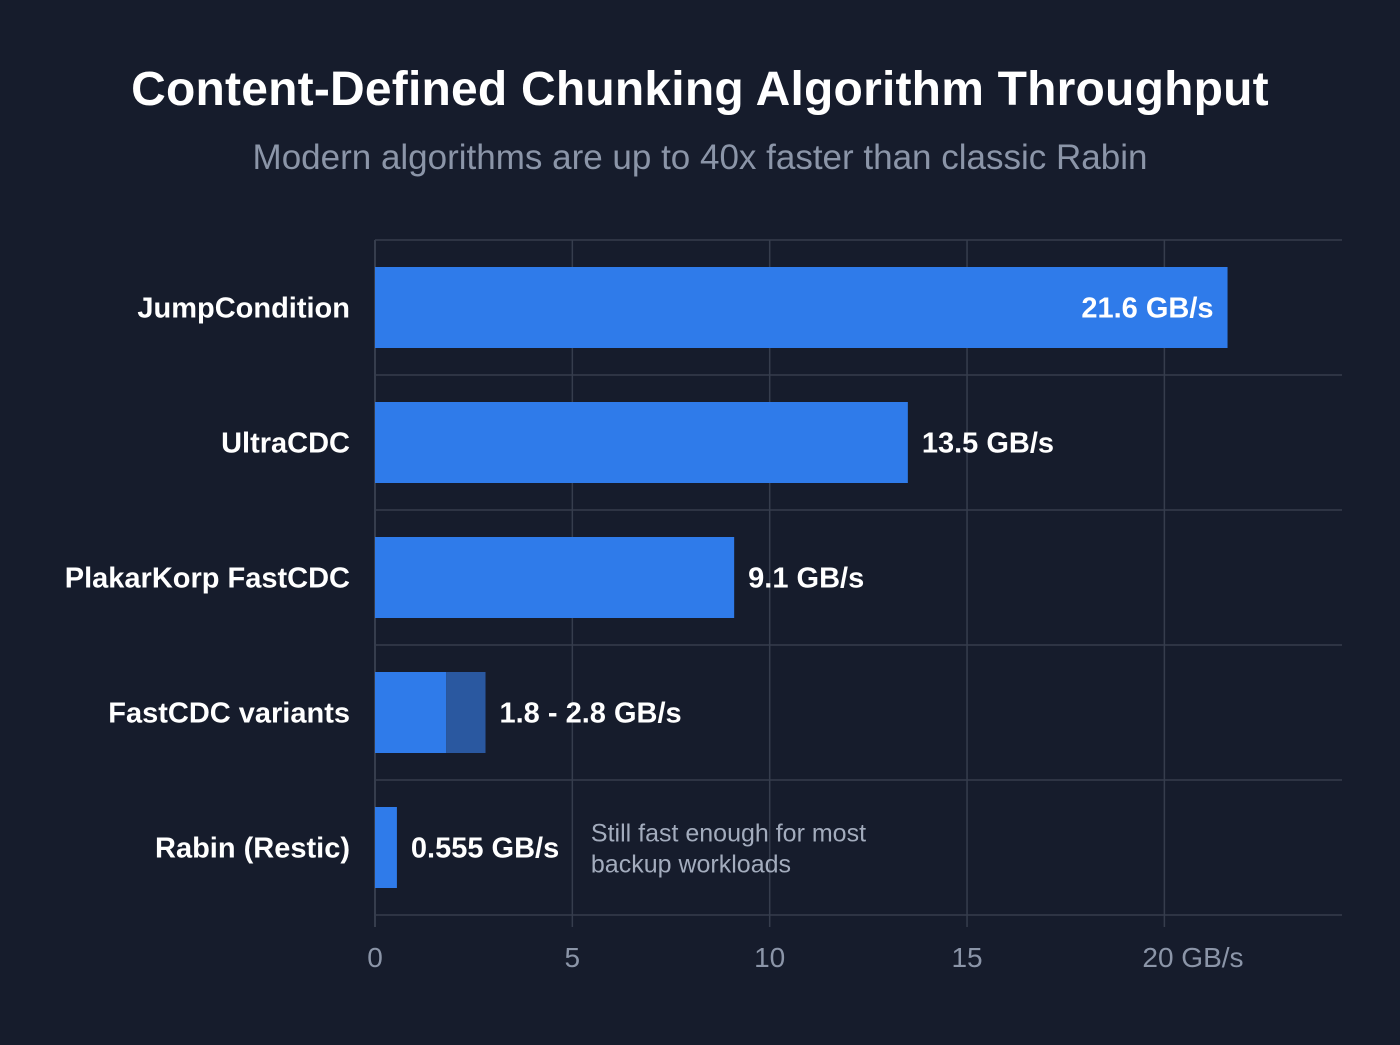  I want to click on category-label: UltraCDC, so click(285, 444).